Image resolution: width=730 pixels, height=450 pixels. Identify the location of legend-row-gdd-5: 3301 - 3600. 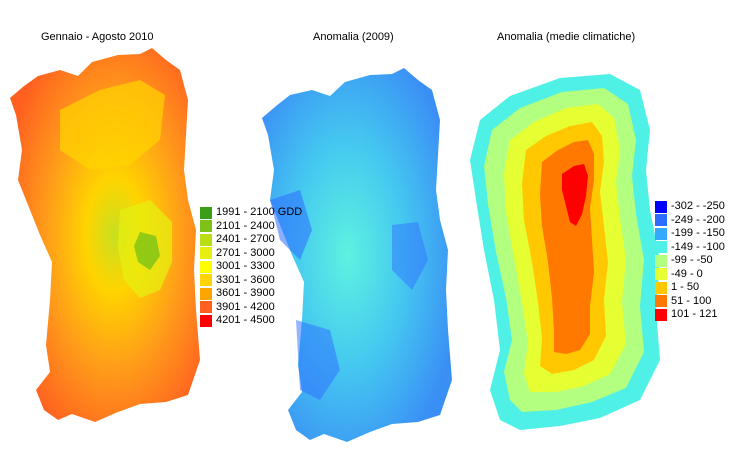
(251, 281).